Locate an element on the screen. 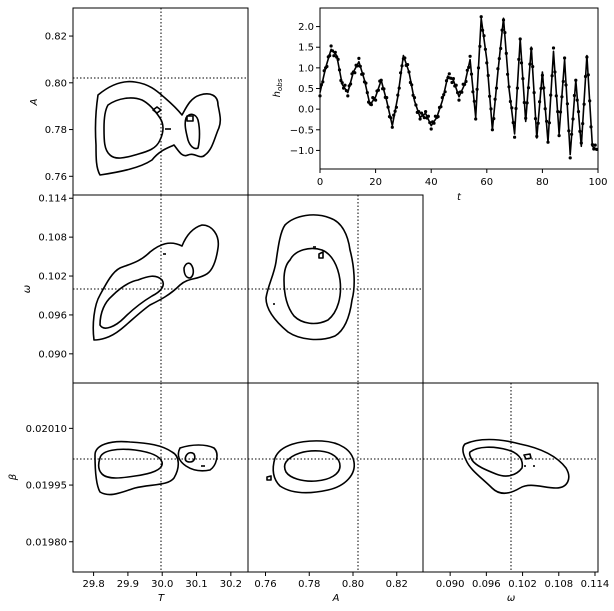 The image size is (614, 611). x-tick-label: 30.2 is located at coordinates (231, 584).